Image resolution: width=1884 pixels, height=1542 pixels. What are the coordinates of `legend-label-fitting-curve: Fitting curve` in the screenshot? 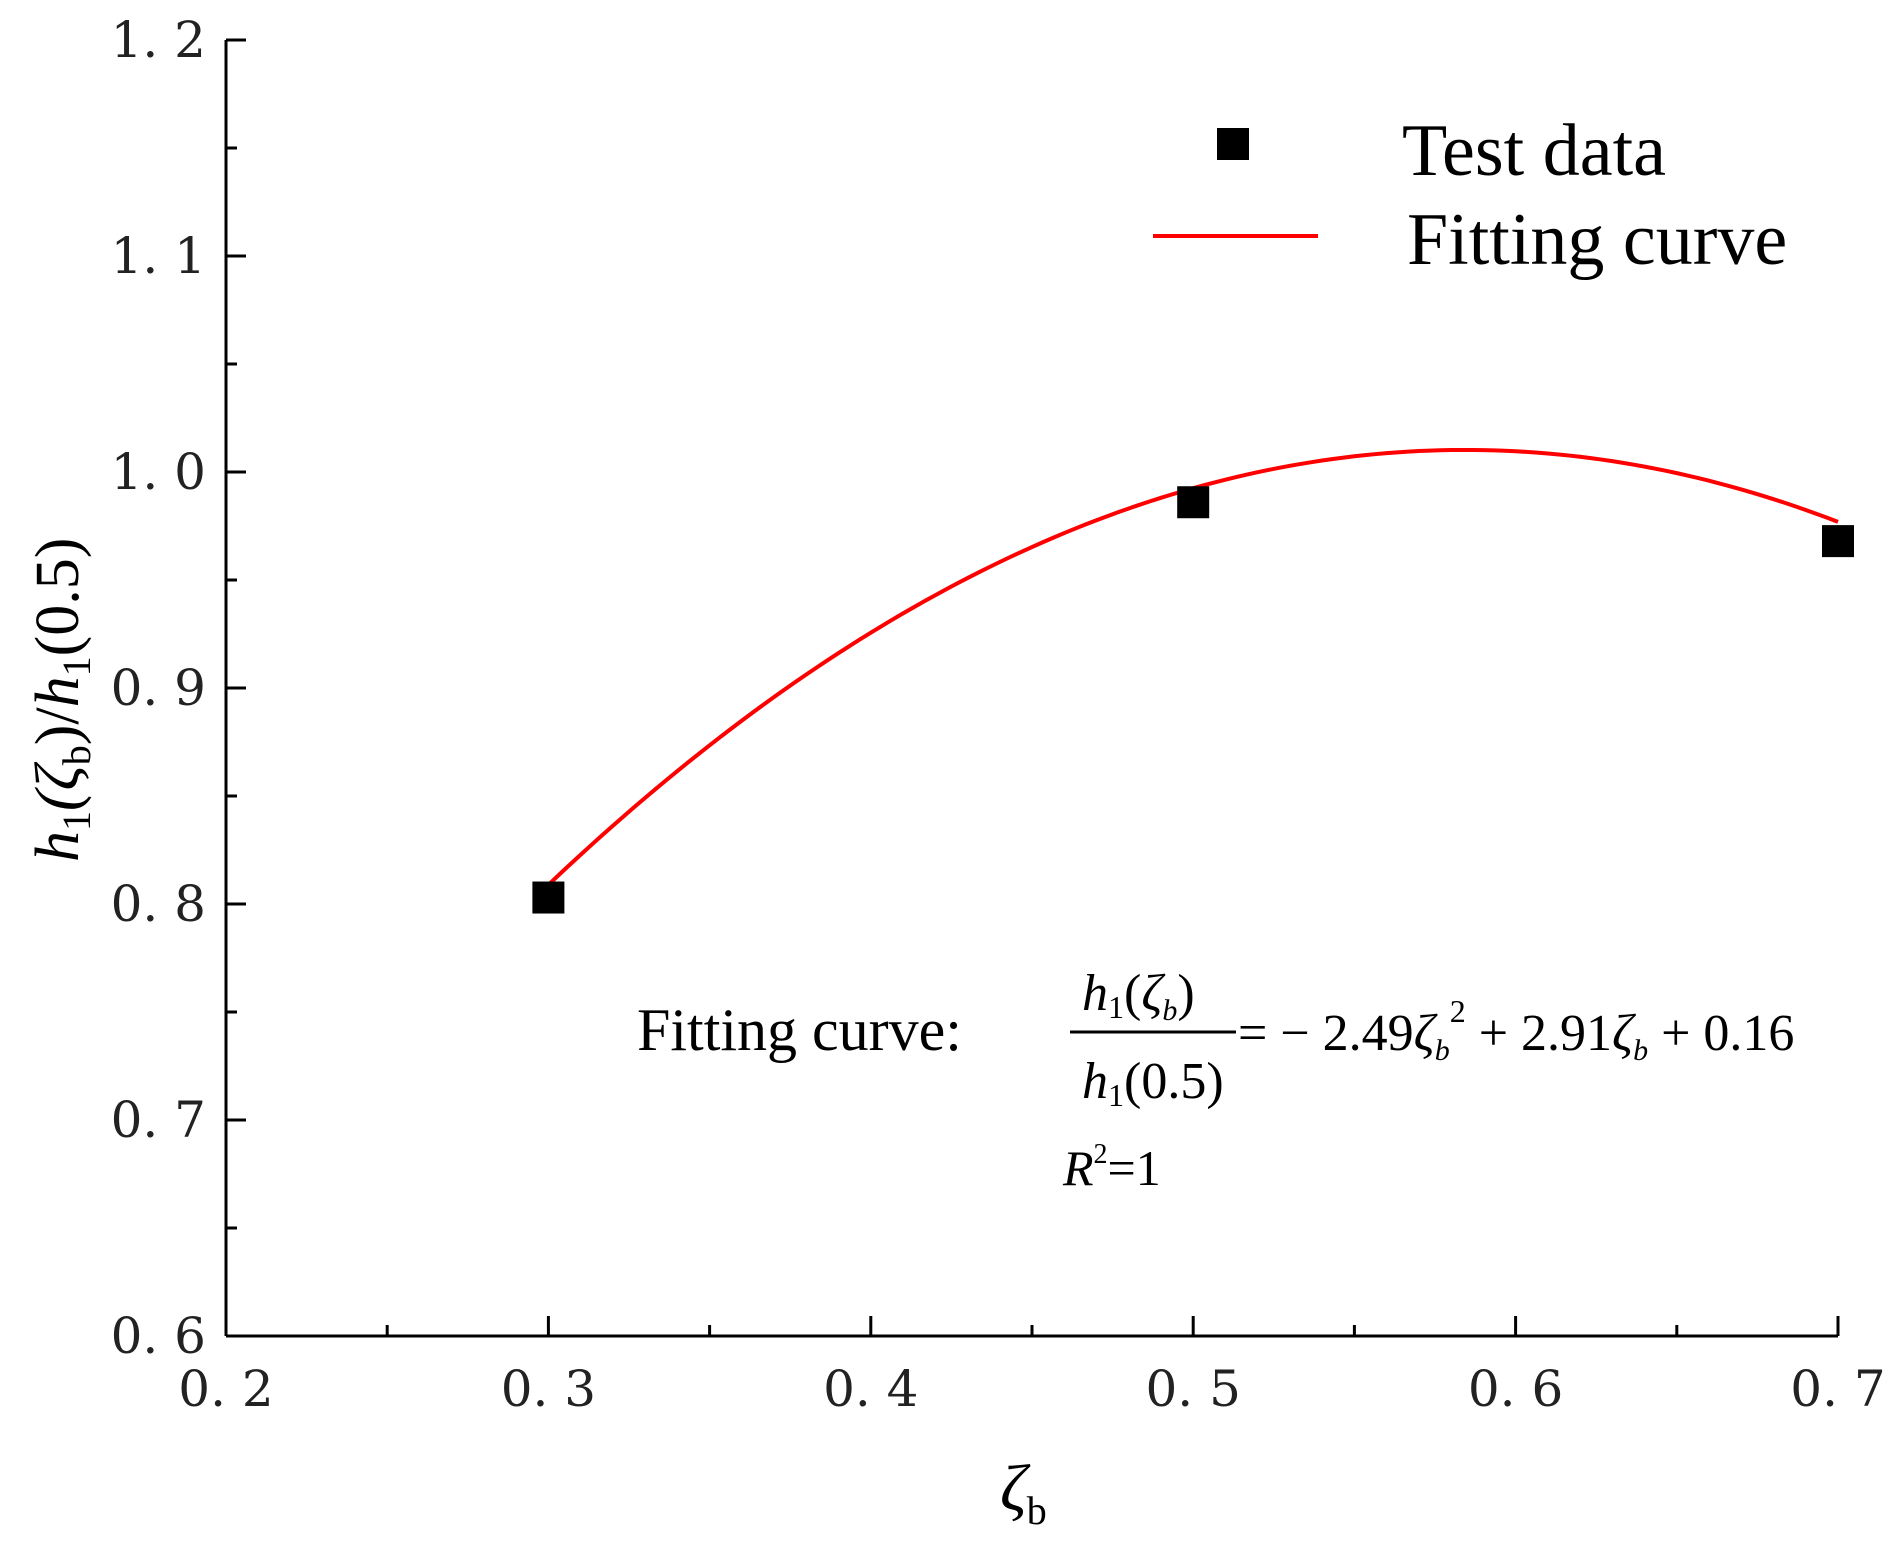 It's located at (1597, 240).